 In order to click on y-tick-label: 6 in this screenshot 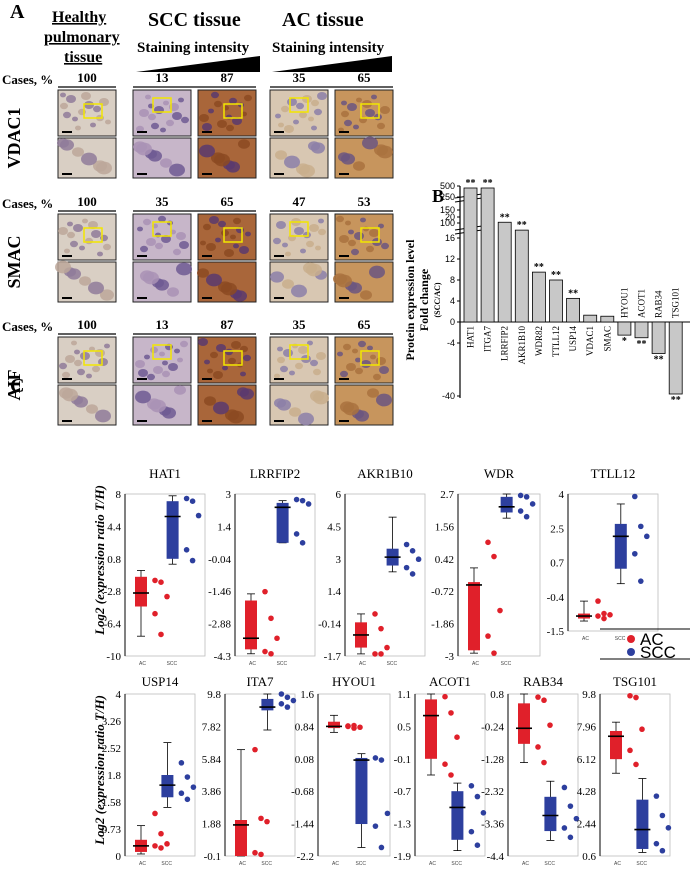, I will do `click(339, 495)`.